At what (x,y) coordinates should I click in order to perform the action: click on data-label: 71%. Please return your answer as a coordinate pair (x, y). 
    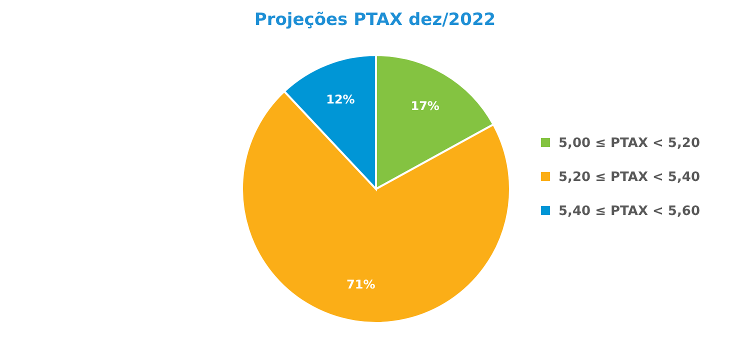
    Looking at the image, I should click on (361, 284).